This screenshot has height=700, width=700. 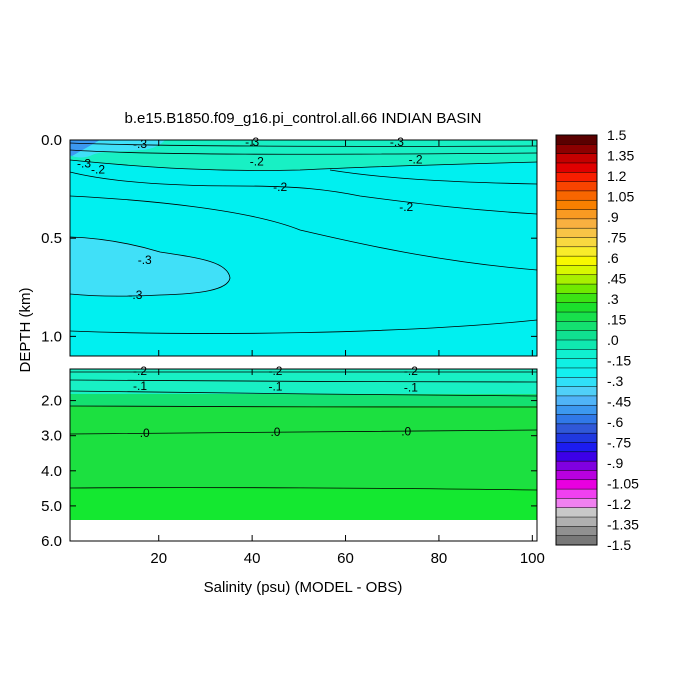 I want to click on colorbar-label: 1.5, so click(x=617, y=135).